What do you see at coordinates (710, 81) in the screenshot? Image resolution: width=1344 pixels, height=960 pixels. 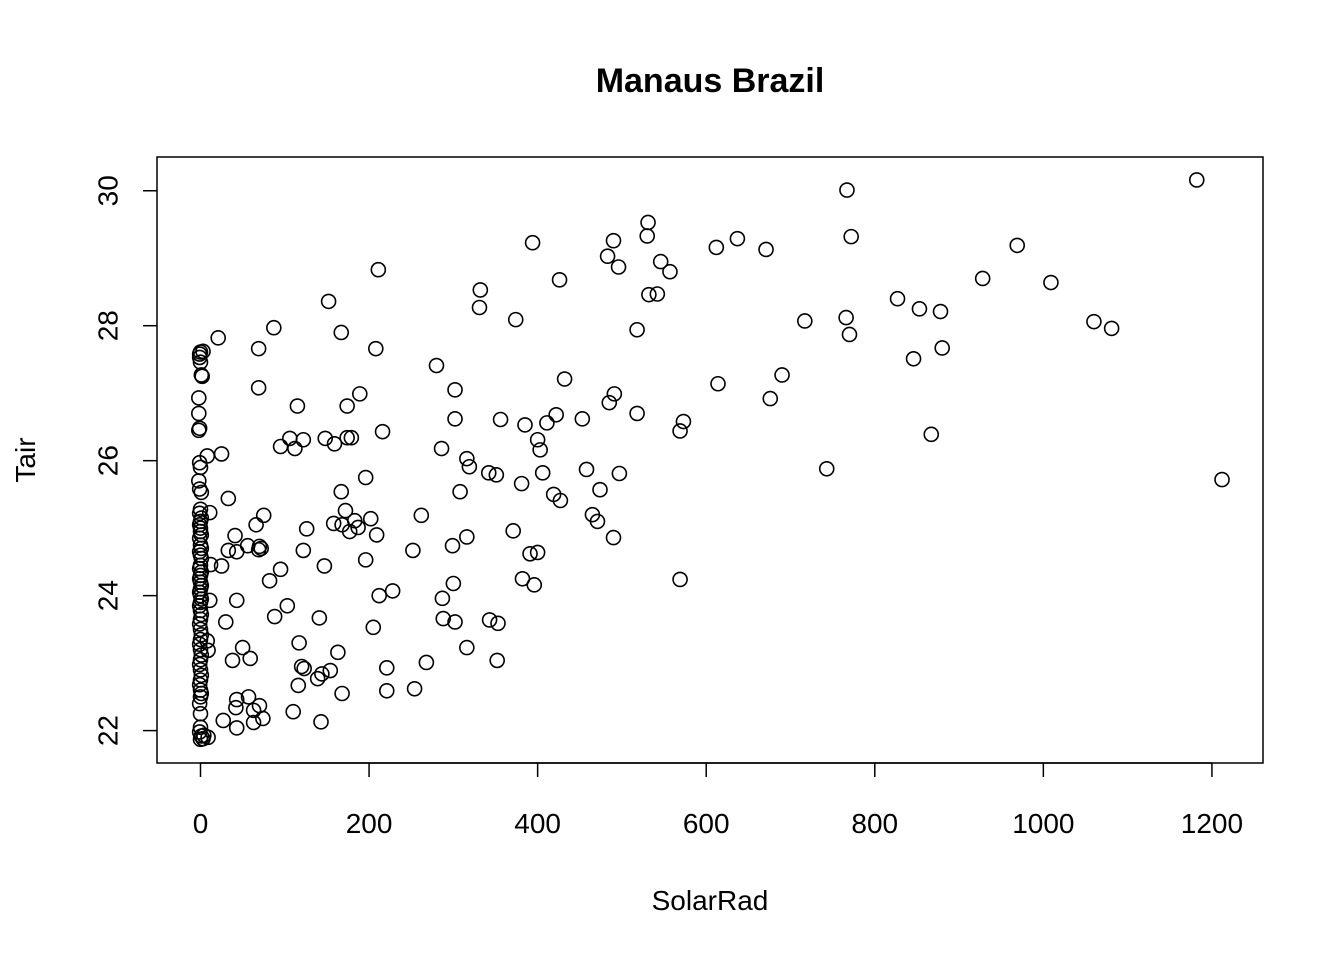 I see `chart-title: Manaus Brazil` at bounding box center [710, 81].